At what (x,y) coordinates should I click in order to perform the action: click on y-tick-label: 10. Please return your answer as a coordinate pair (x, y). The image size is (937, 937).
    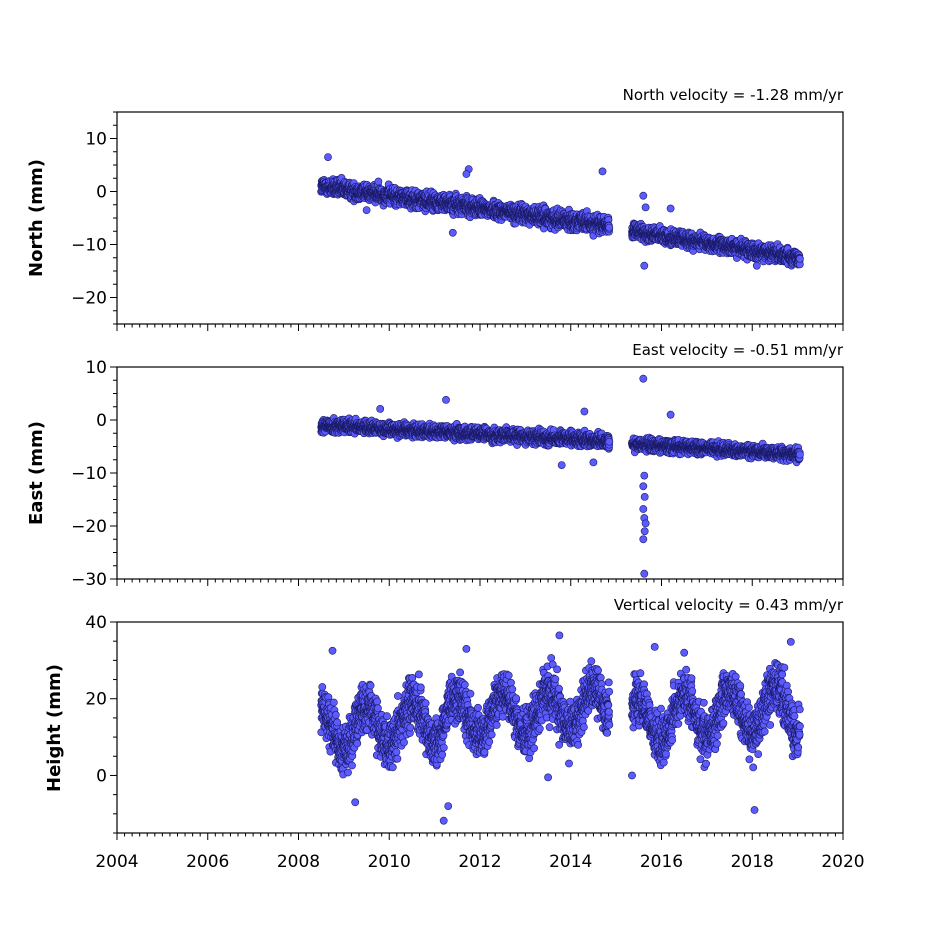
    Looking at the image, I should click on (96, 140).